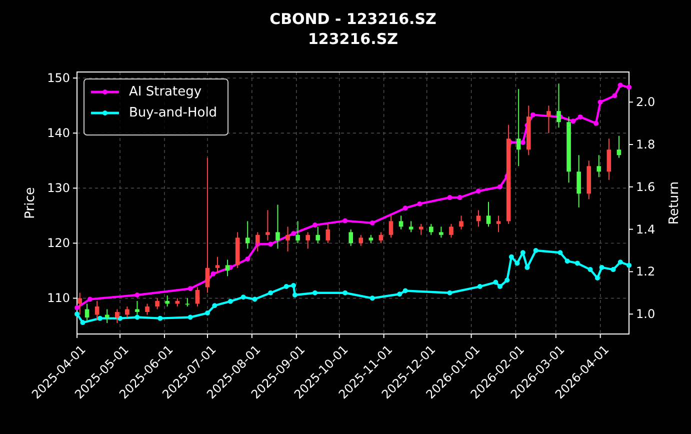 This screenshot has height=434, width=691. Describe the element at coordinates (646, 229) in the screenshot. I see `y2-tick-label: 1.4` at that location.